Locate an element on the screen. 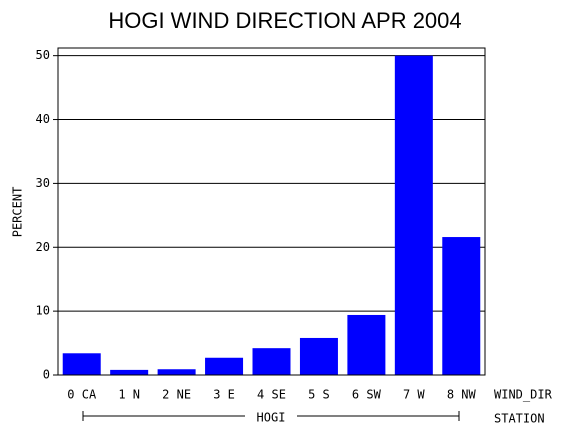 The width and height of the screenshot is (570, 430). y-tick-label: 30 is located at coordinates (43, 183).